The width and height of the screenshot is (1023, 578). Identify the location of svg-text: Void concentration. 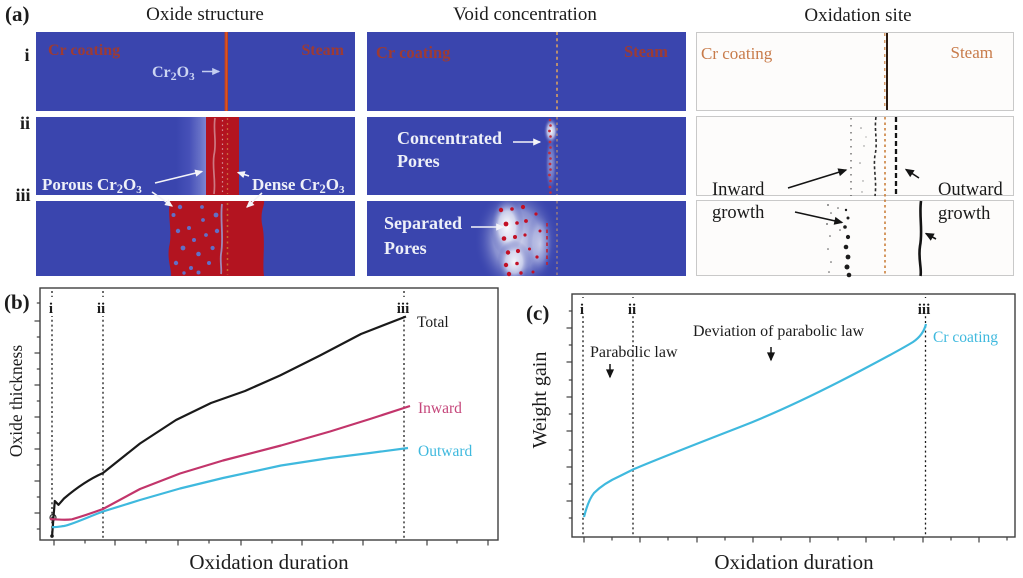
(525, 14).